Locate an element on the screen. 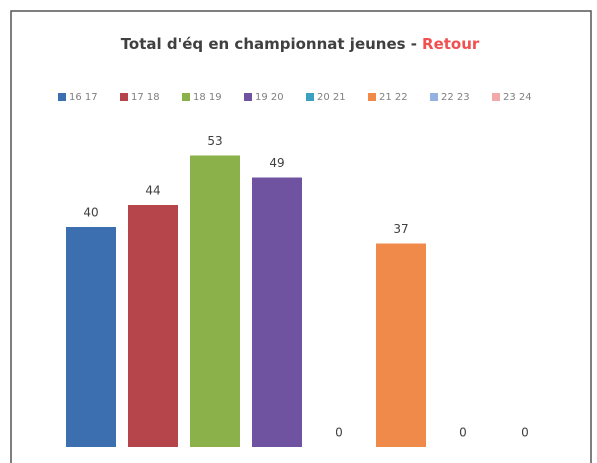 This screenshot has width=597, height=463. legend-label: 23 24 is located at coordinates (517, 97).